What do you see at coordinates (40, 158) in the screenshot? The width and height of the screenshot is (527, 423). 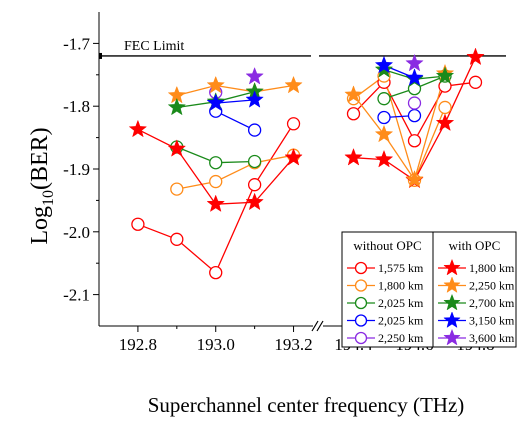 I see `y-axis-title-arg: (BER)` at bounding box center [40, 158].